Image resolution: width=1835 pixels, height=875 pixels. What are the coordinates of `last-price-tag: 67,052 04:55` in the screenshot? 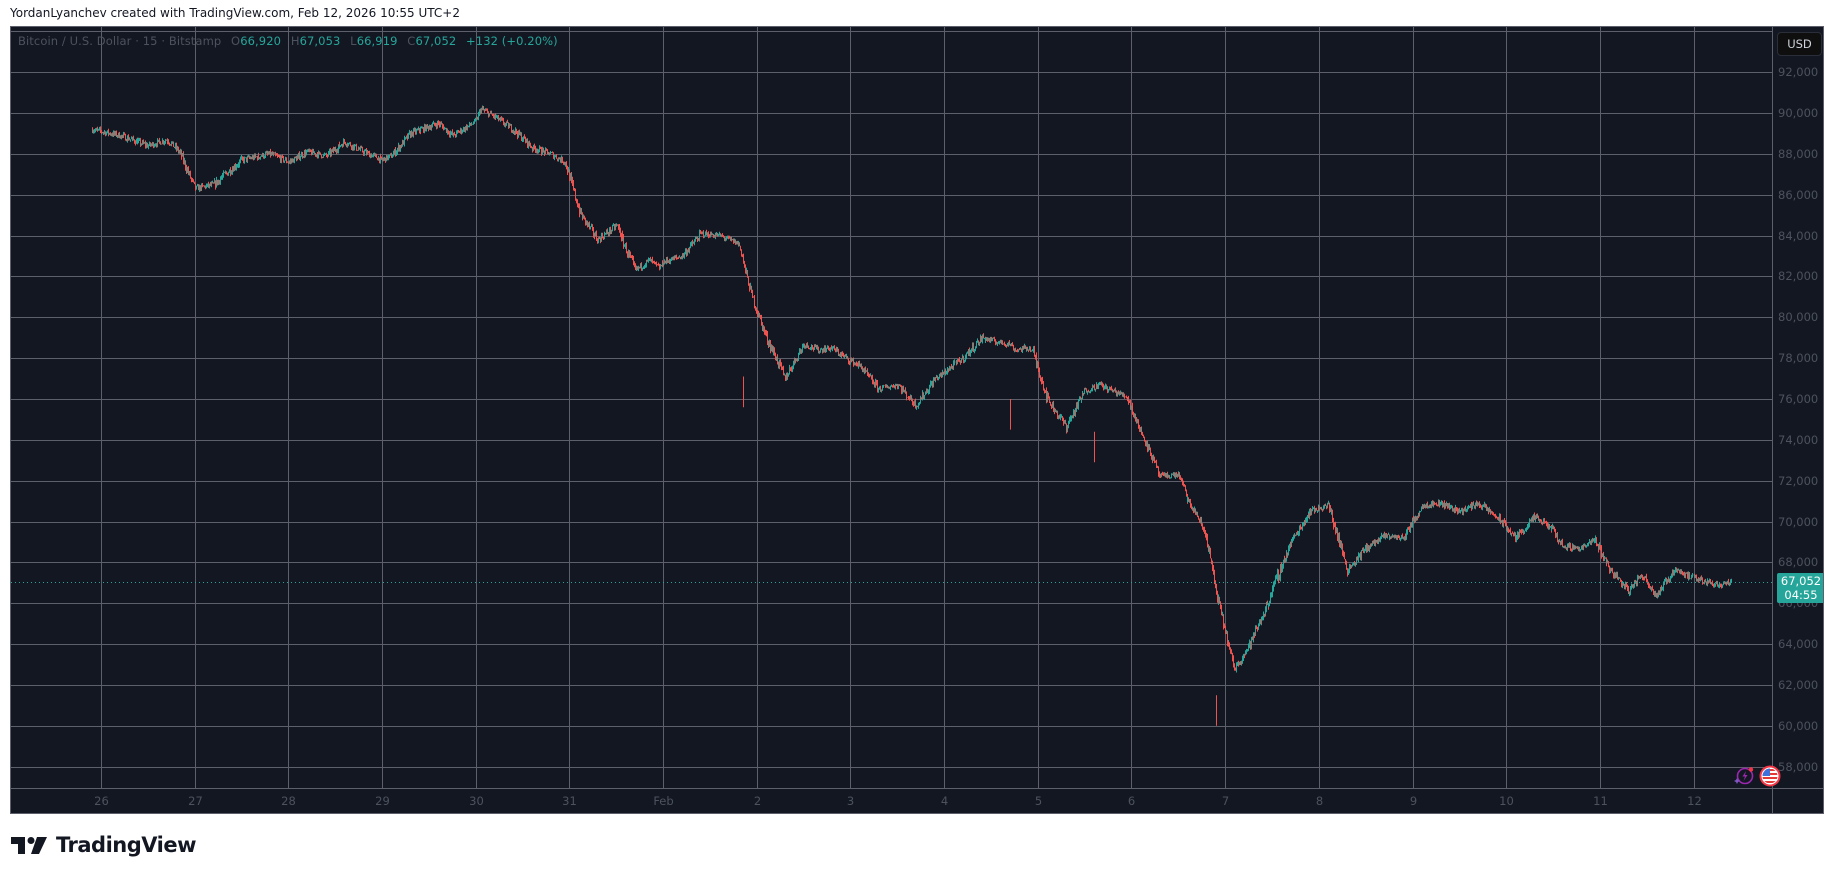 It's located at (1800, 588).